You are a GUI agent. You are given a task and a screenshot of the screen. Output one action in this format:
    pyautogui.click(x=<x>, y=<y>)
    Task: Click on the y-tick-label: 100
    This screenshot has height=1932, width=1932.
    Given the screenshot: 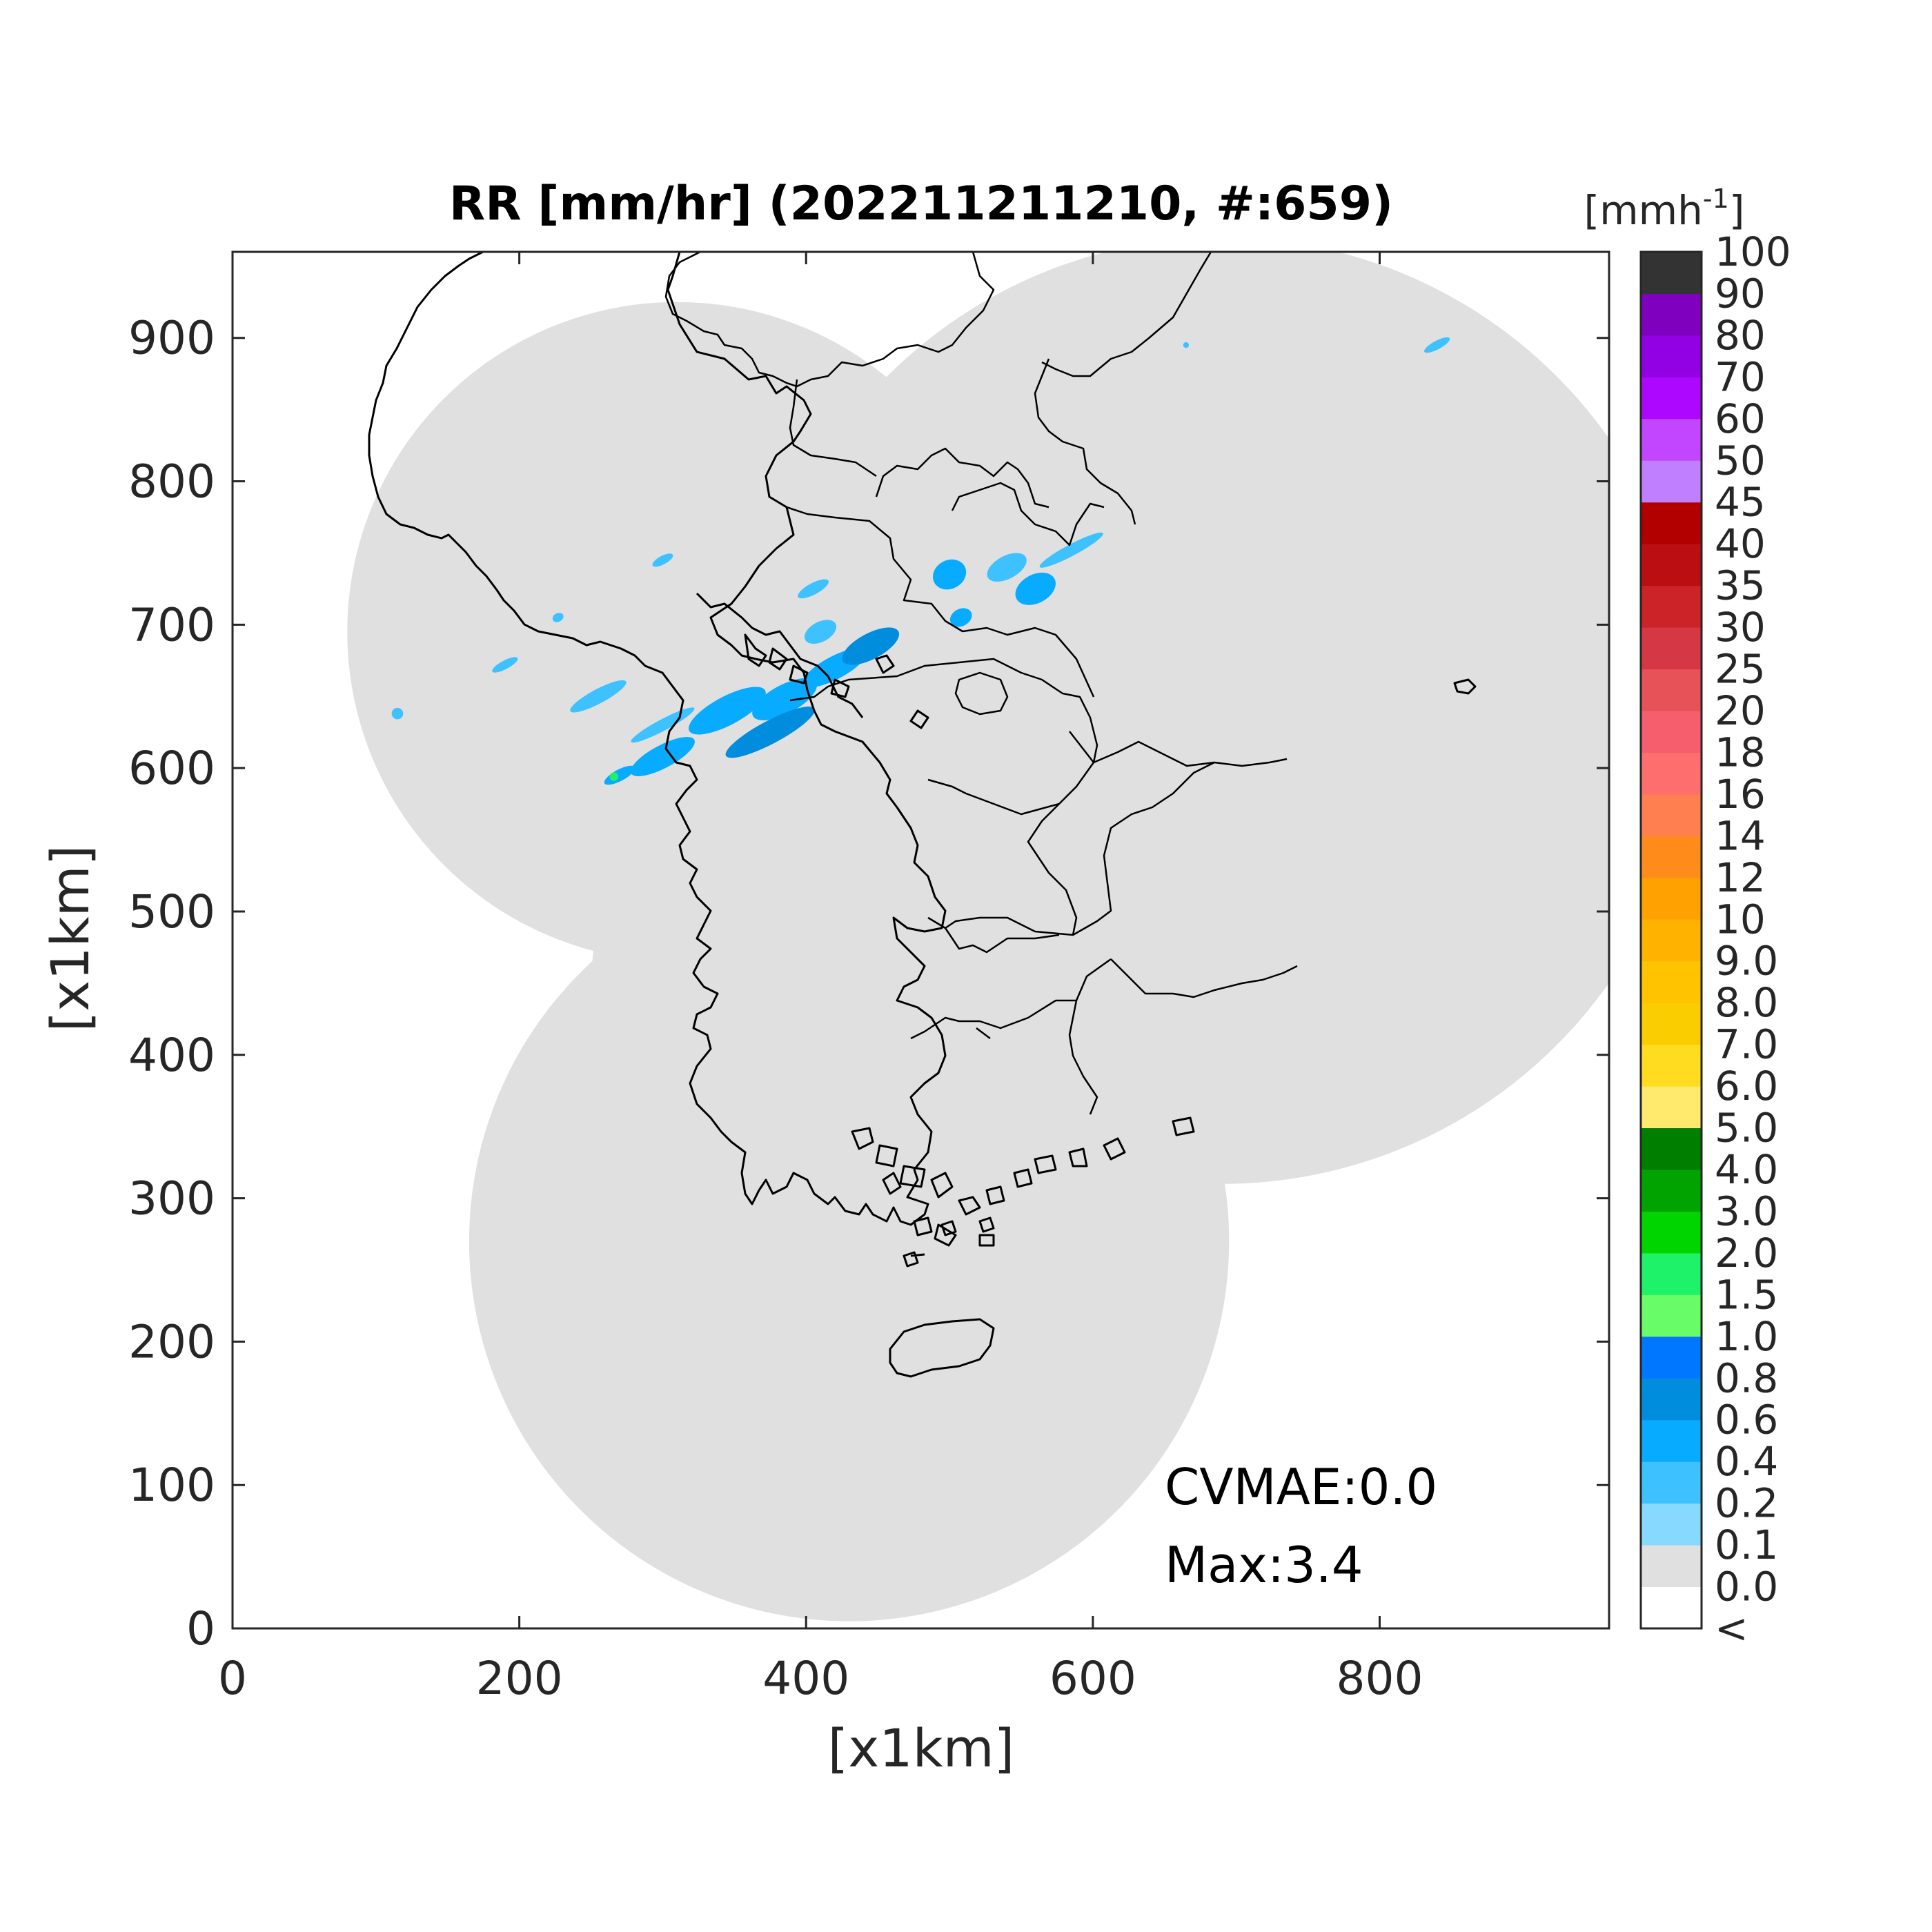 What is the action you would take?
    pyautogui.click(x=171, y=1485)
    